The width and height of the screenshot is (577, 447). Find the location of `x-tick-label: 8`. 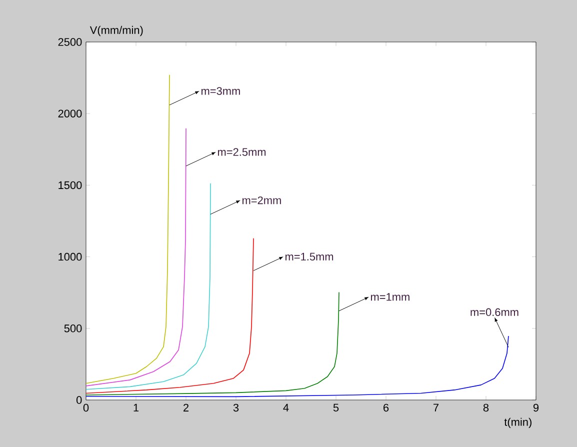

x-tick-label: 8 is located at coordinates (486, 408).